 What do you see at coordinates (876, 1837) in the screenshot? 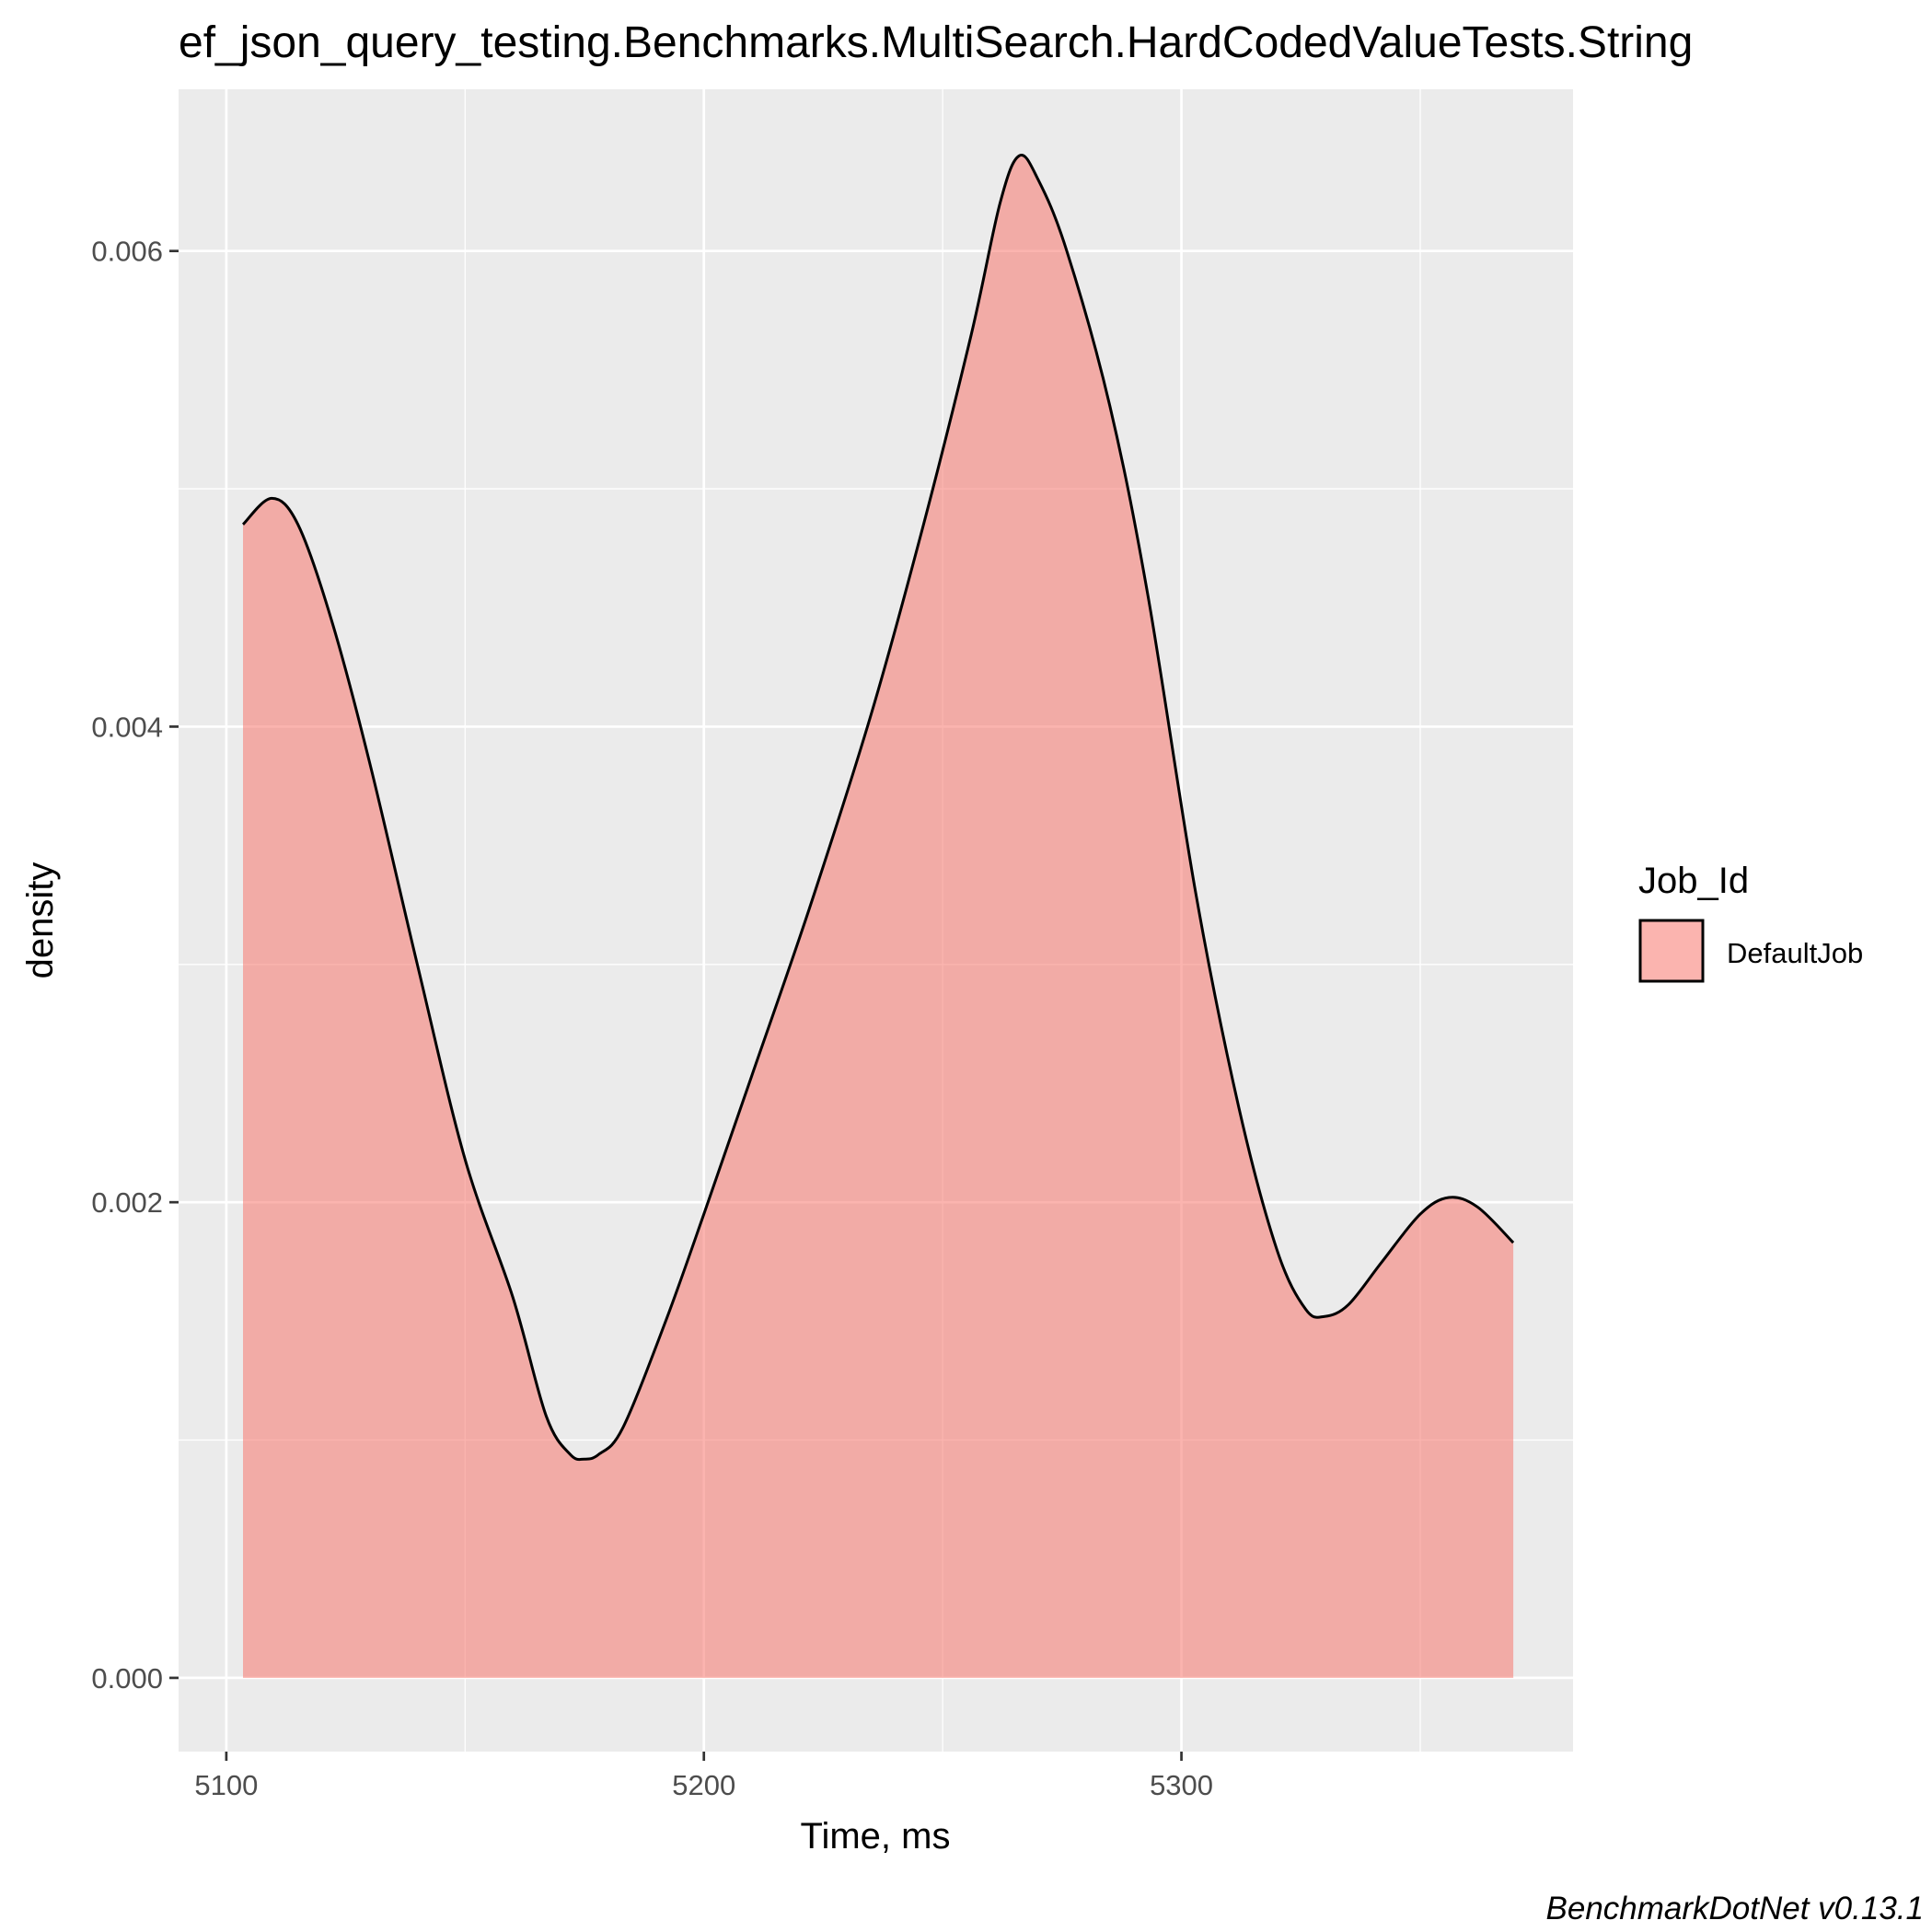
I see `x-axis-label: Time, ms` at bounding box center [876, 1837].